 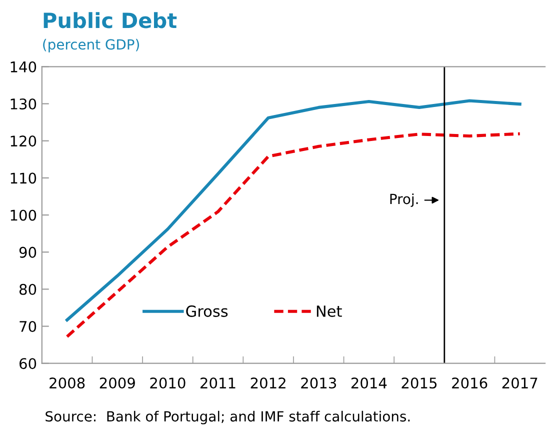 What do you see at coordinates (369, 383) in the screenshot?
I see `x-tick-label: 2014` at bounding box center [369, 383].